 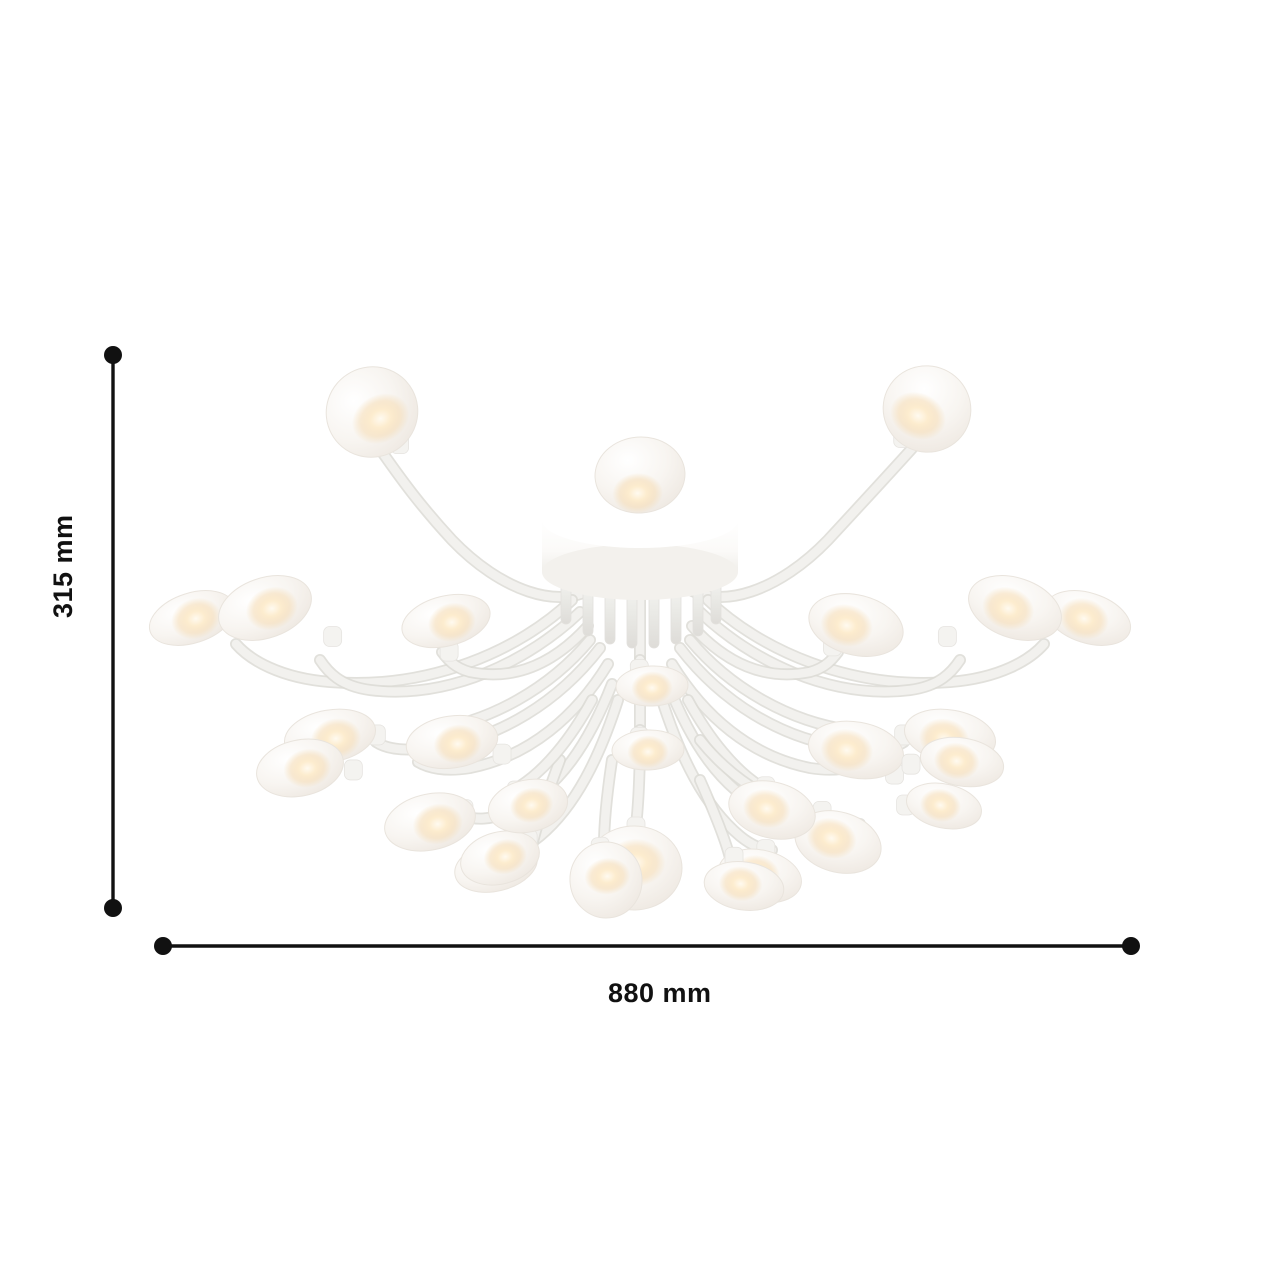 What do you see at coordinates (163, 946) in the screenshot?
I see `width-dimension-endpoint-left` at bounding box center [163, 946].